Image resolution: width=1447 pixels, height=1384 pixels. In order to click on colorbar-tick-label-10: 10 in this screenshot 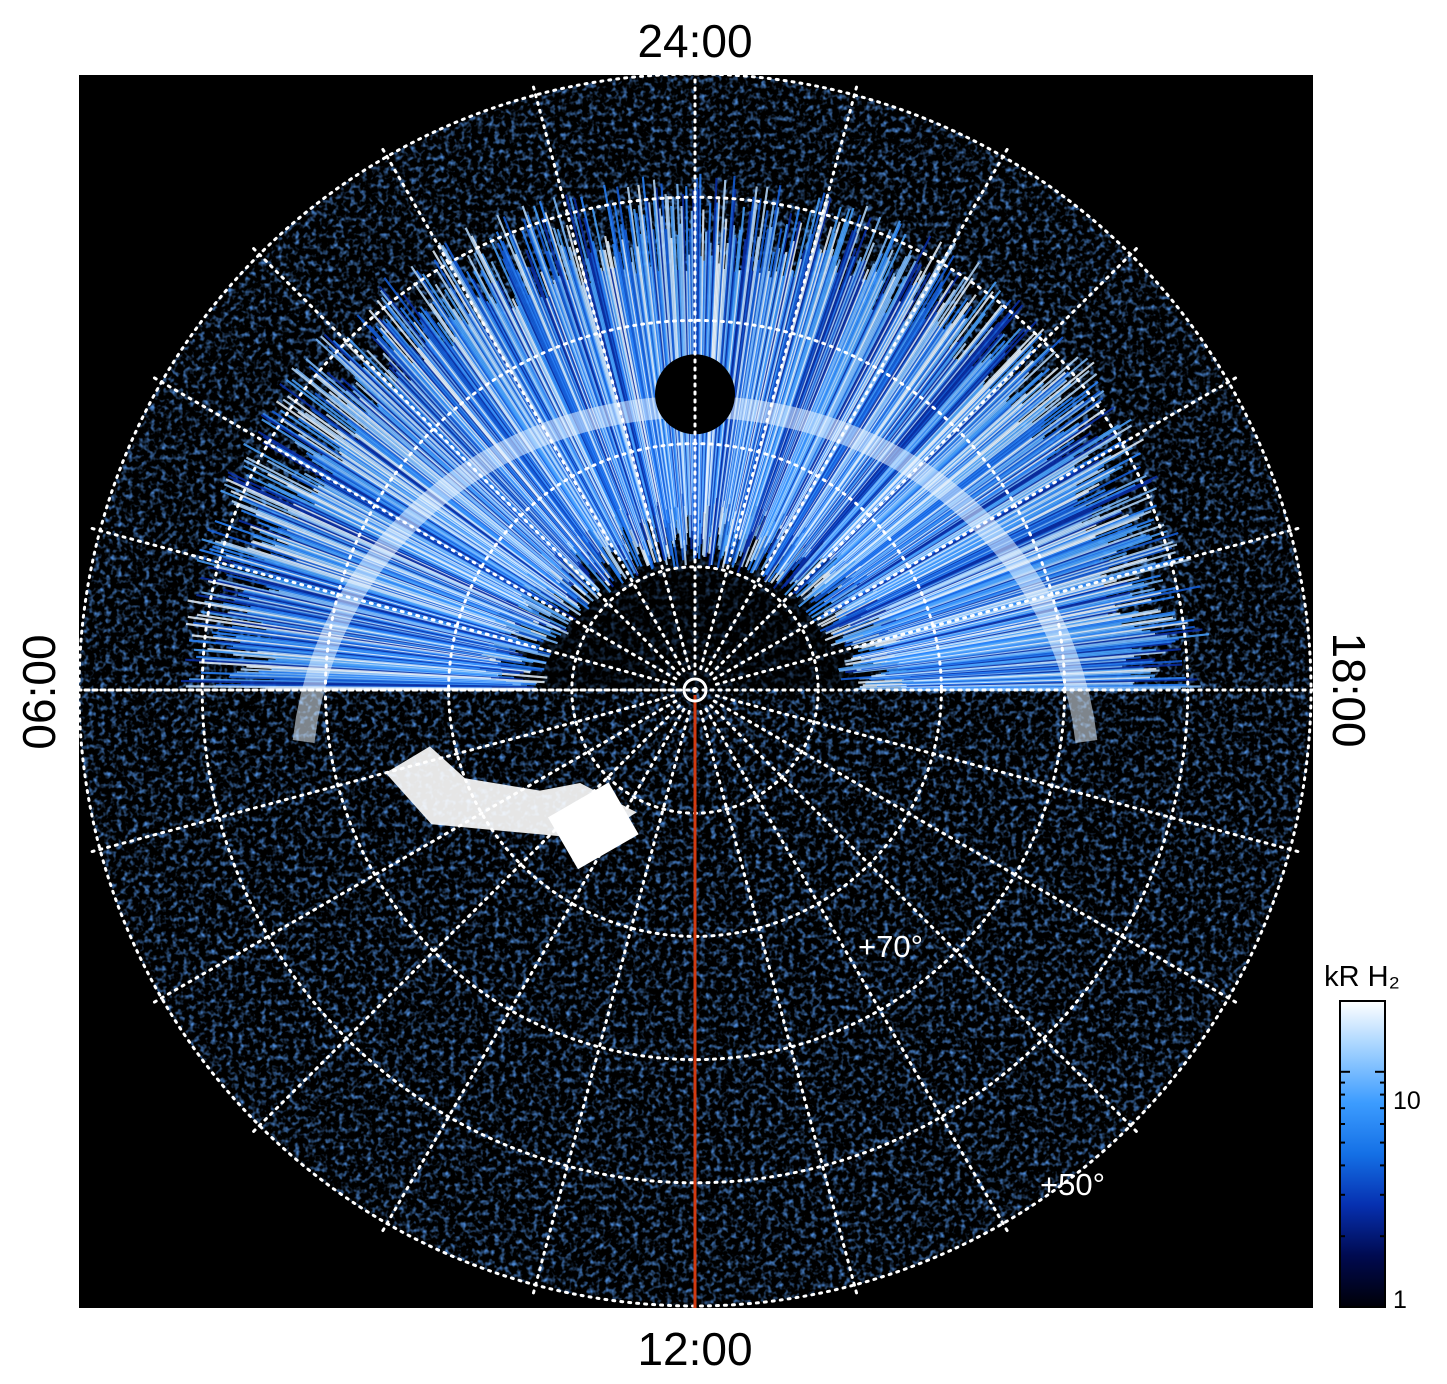, I will do `click(1407, 1101)`.